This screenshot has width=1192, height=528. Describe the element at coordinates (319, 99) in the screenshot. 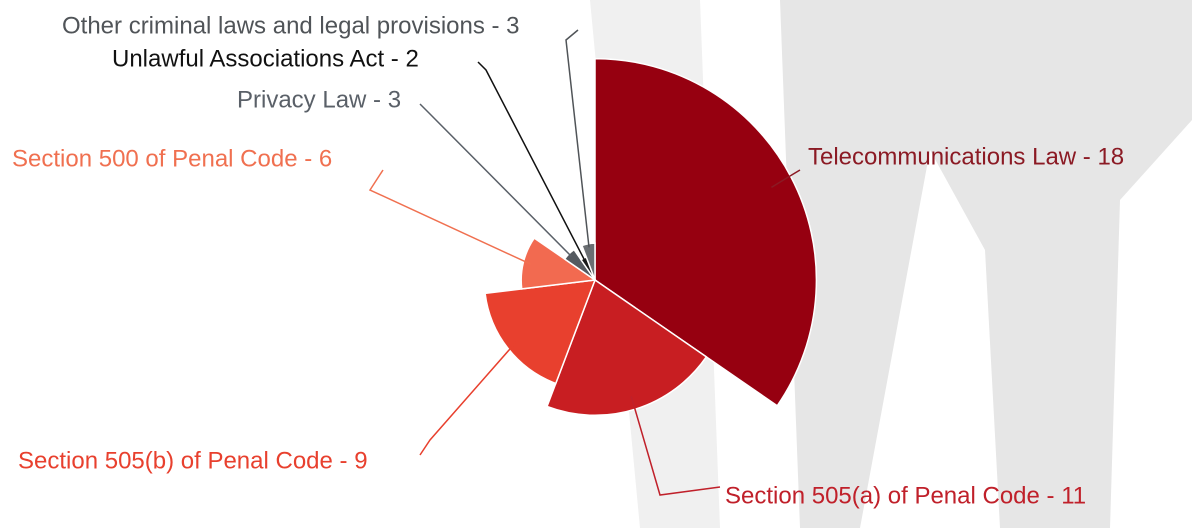

I see `slice-label: Privacy Law - 3` at that location.